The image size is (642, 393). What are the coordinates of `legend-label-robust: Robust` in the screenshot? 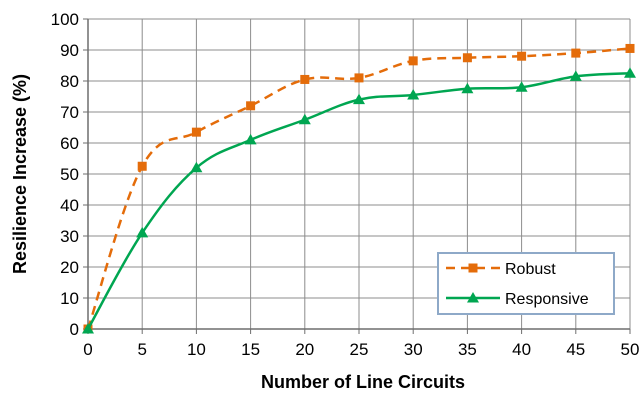 It's located at (530, 269).